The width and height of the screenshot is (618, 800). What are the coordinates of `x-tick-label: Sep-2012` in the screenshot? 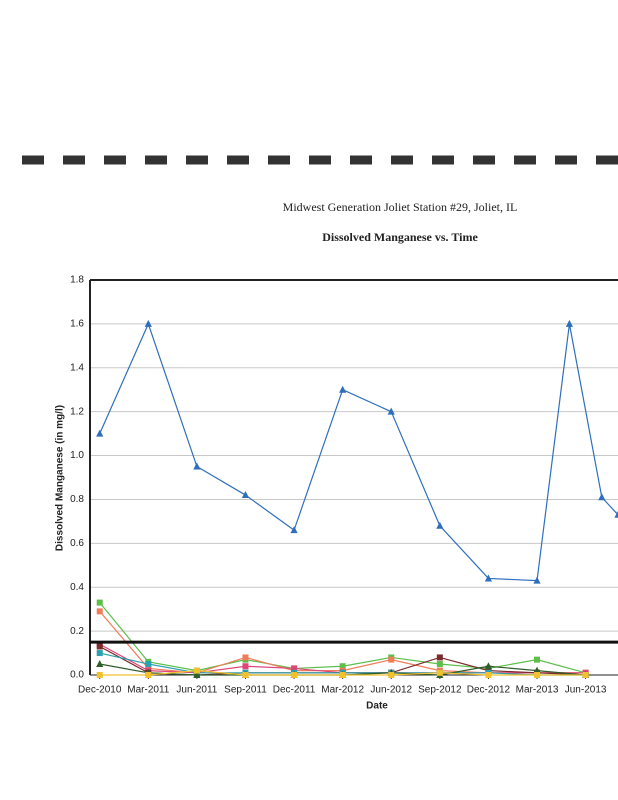 It's located at (440, 690).